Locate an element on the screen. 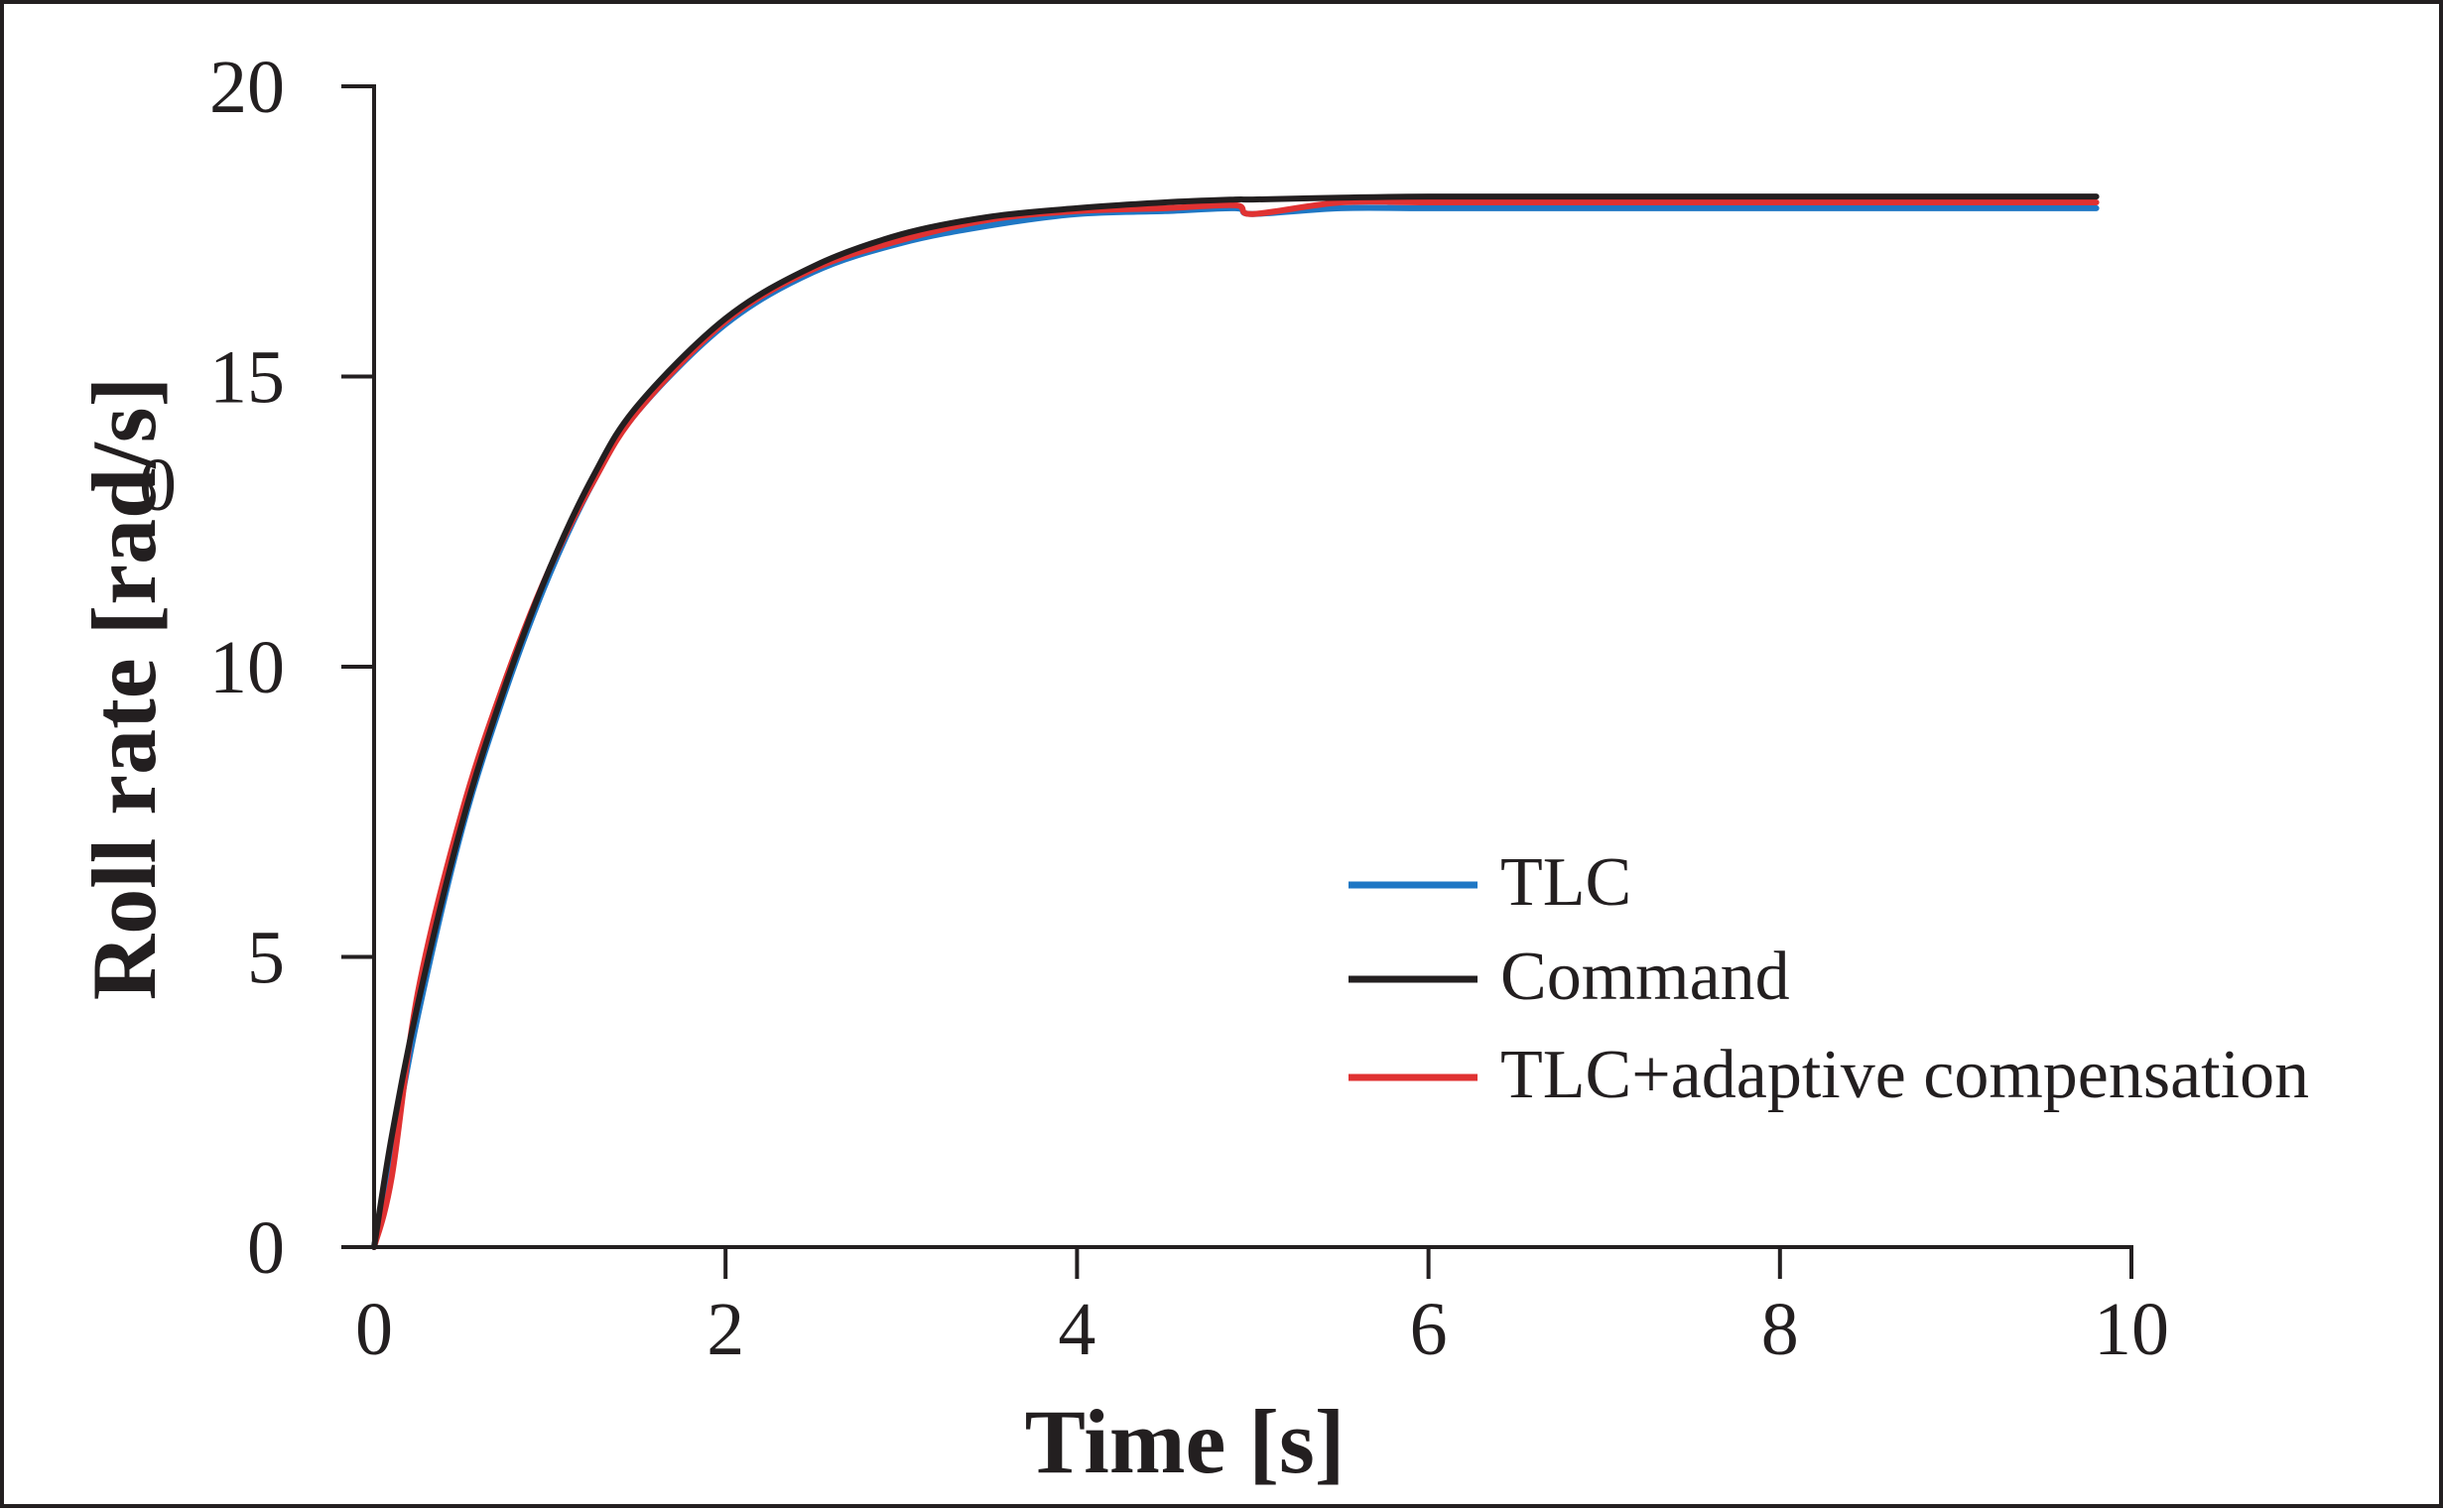  legend-label-command: Command is located at coordinates (1645, 977).